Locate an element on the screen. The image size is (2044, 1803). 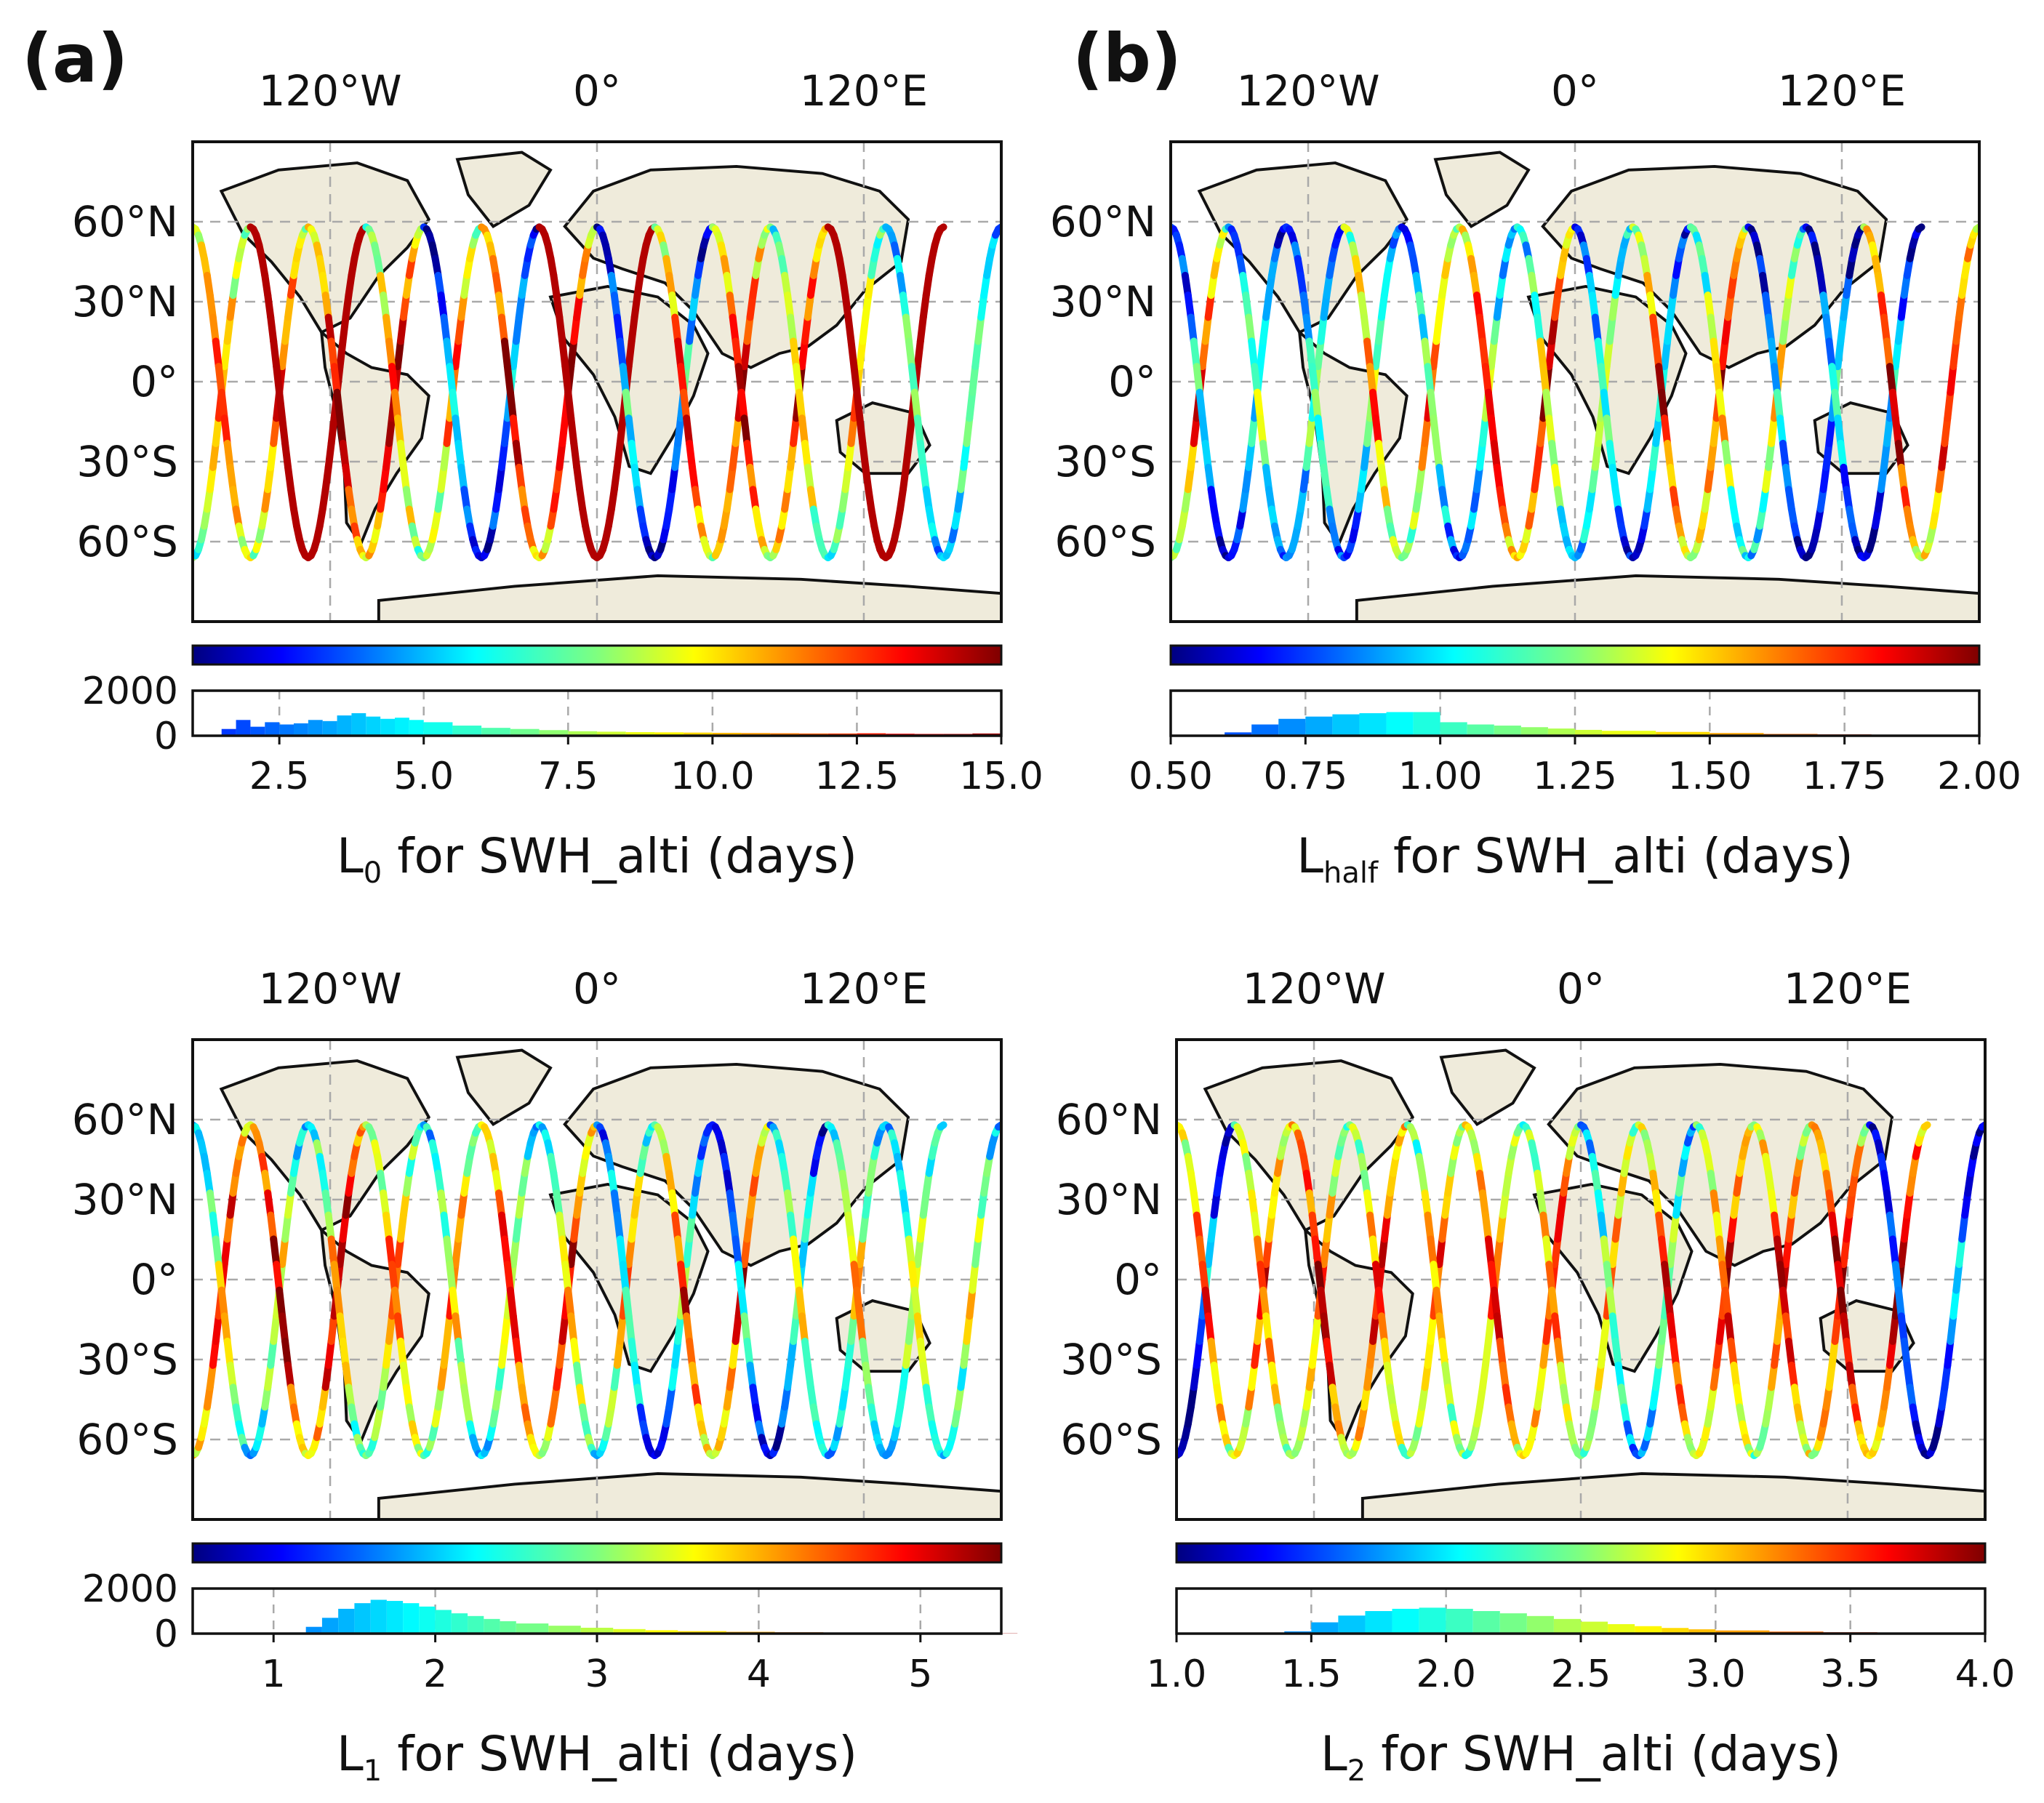
x-tick-label: 2.00 is located at coordinates (1979, 777).